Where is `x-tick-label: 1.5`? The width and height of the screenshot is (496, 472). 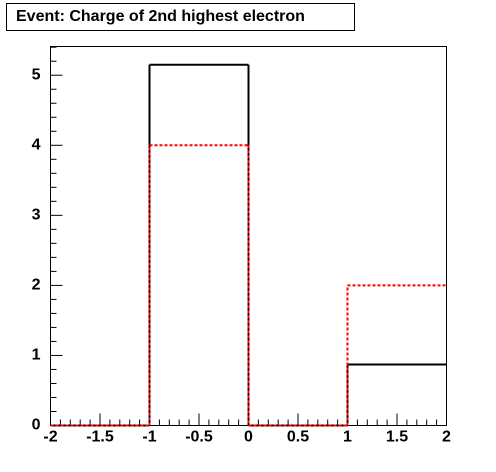 x-tick-label: 1.5 is located at coordinates (397, 437).